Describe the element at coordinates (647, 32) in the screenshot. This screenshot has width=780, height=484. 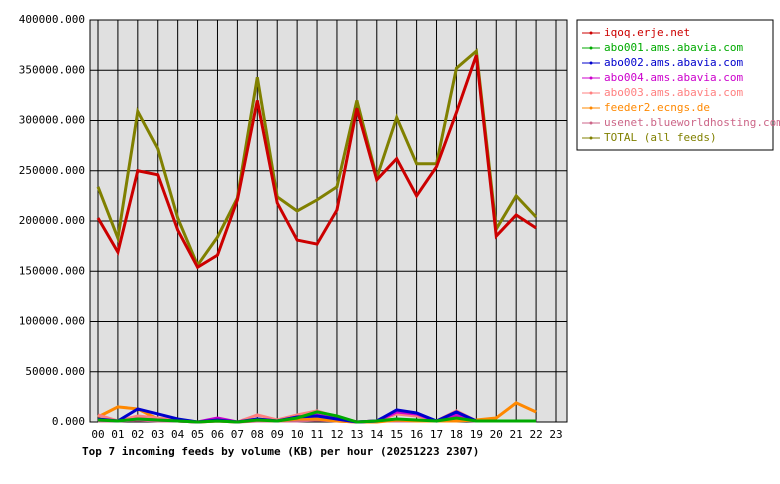
I see `legend-label: iqoq.erje.net` at that location.